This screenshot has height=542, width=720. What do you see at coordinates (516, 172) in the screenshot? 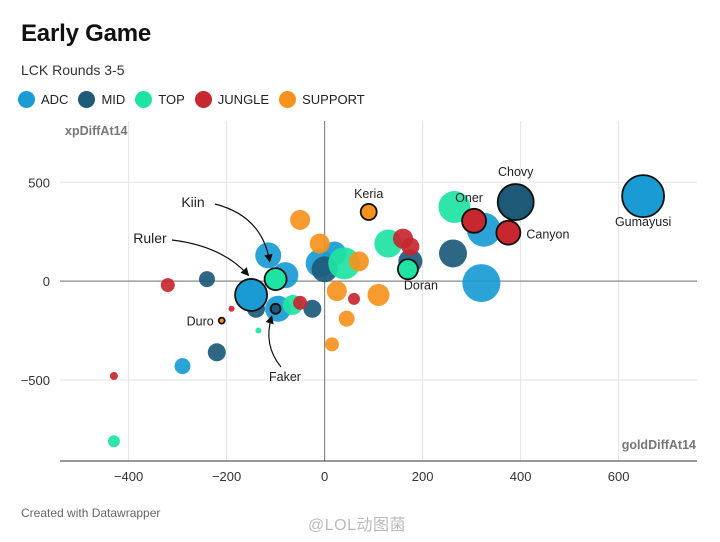
I see `point-label: Chovy` at bounding box center [516, 172].